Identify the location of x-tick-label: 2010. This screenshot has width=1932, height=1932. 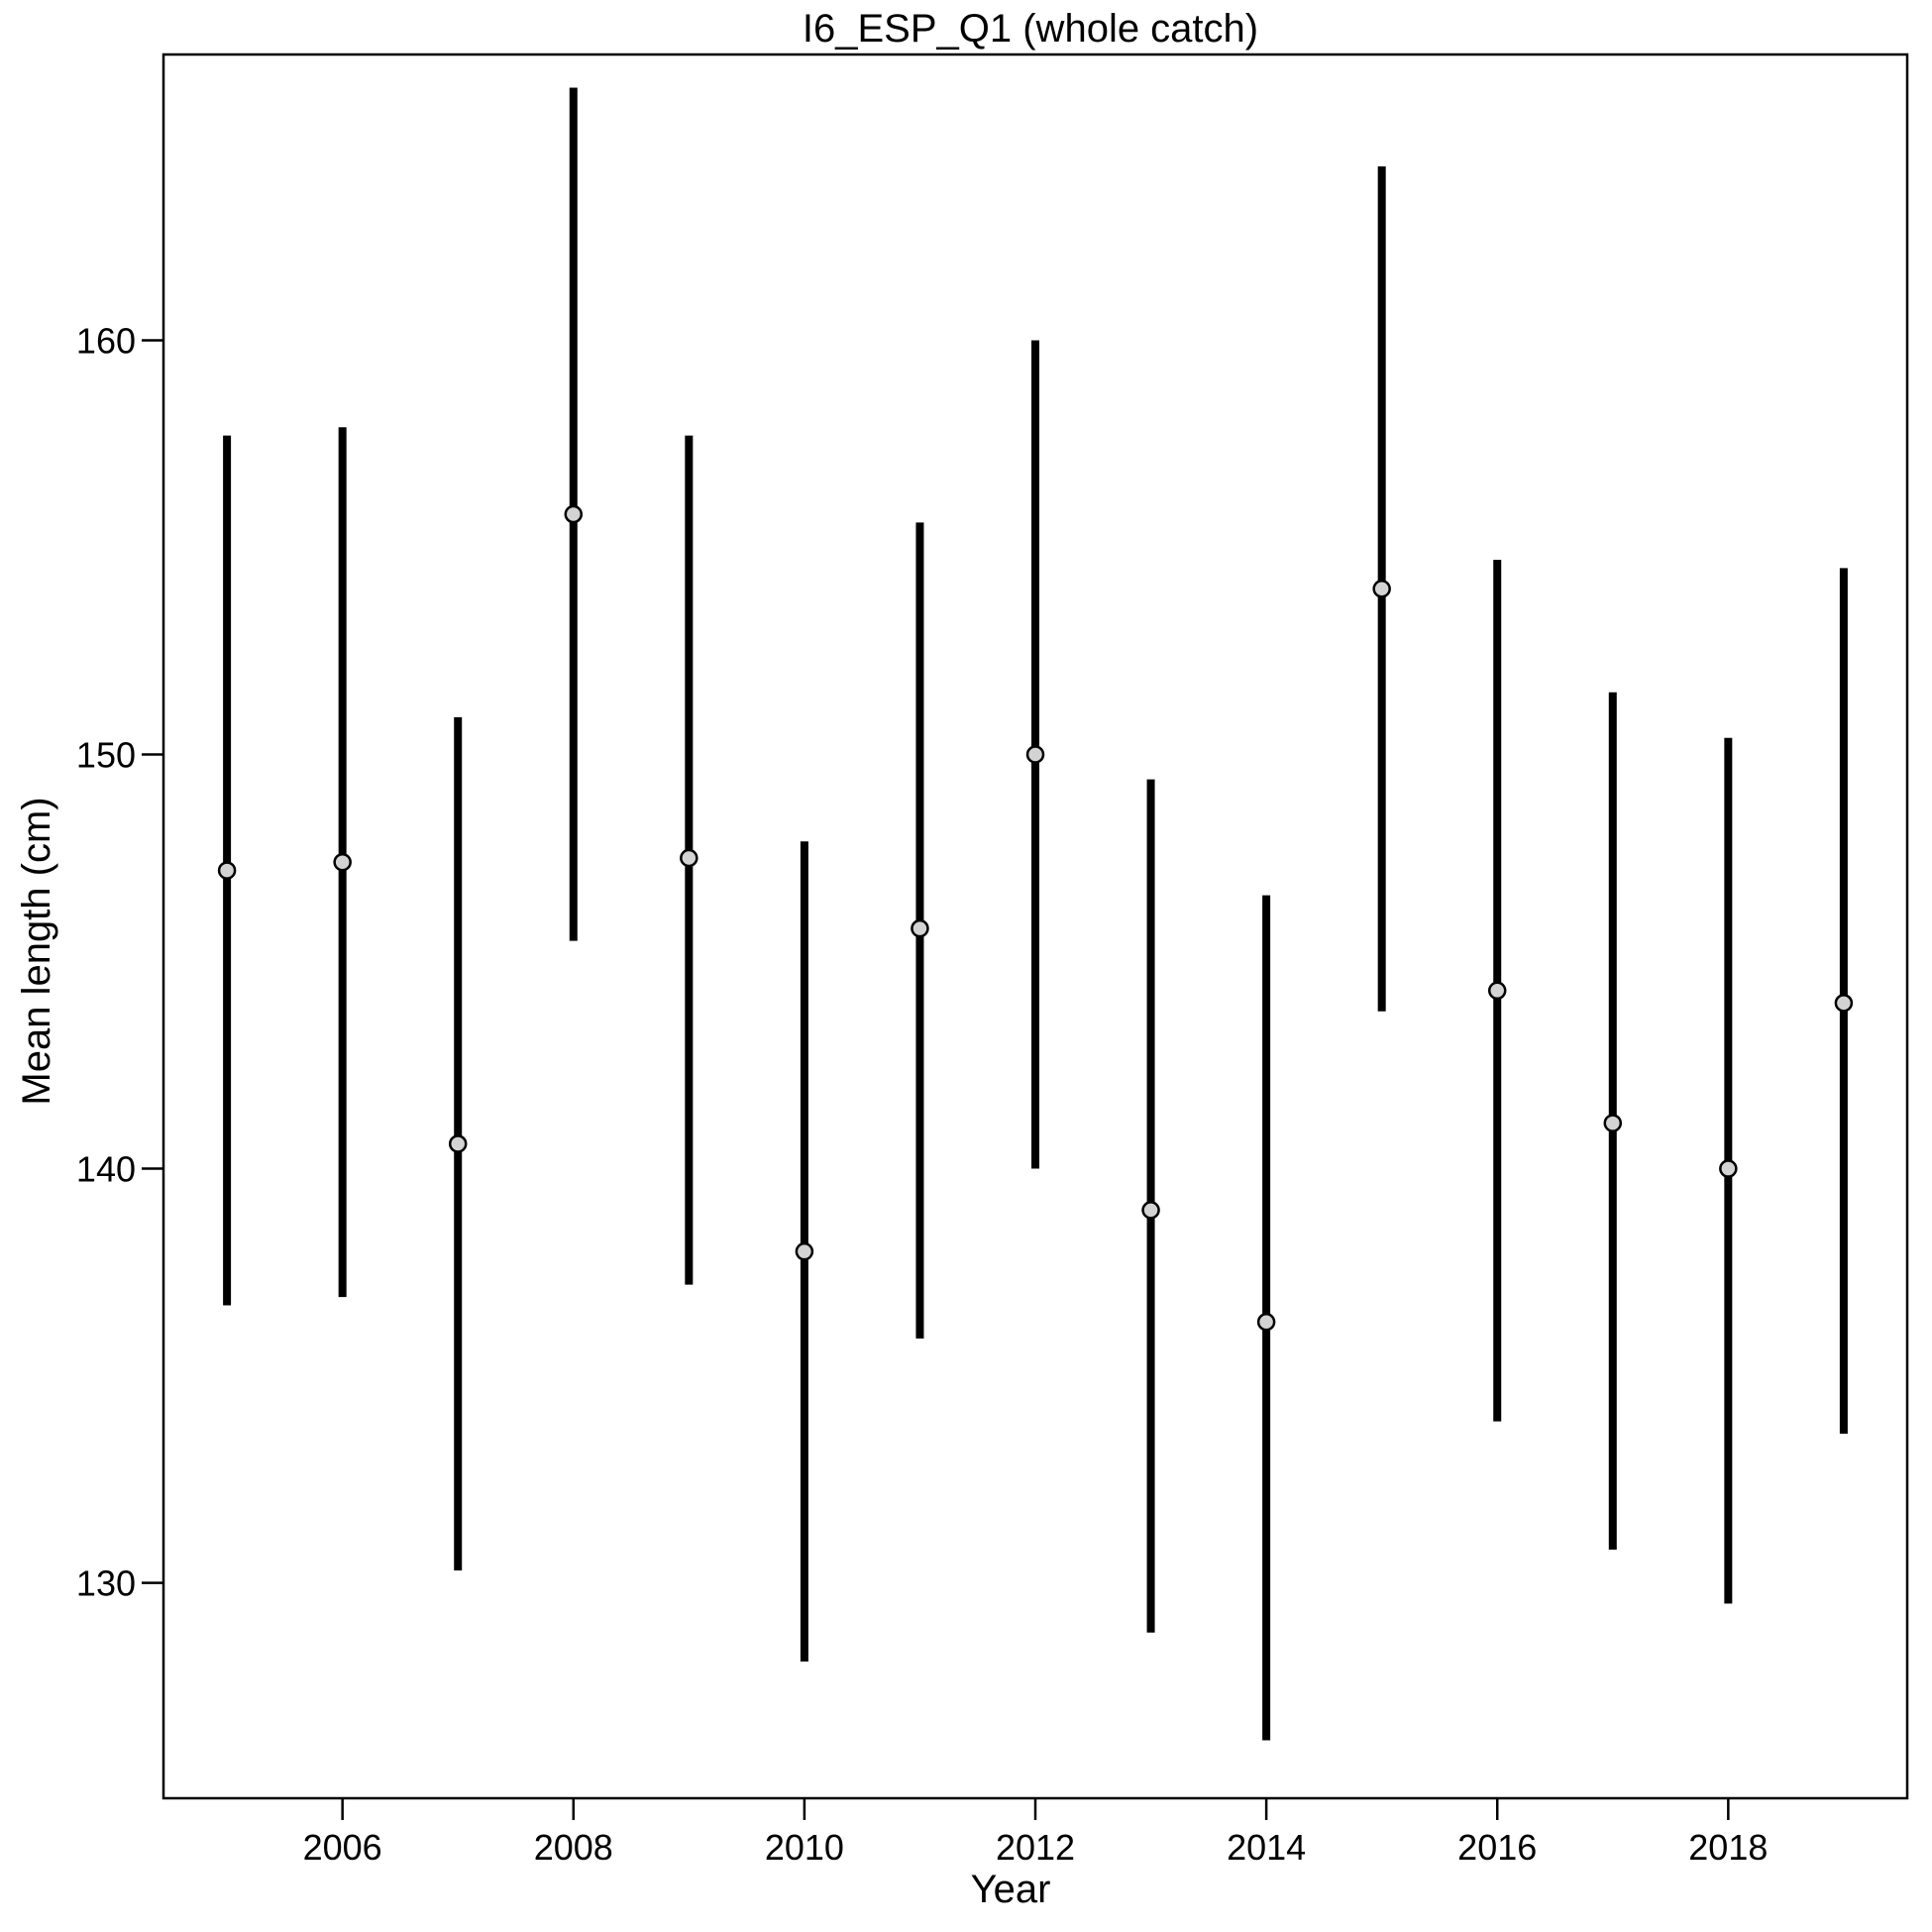
(805, 1848).